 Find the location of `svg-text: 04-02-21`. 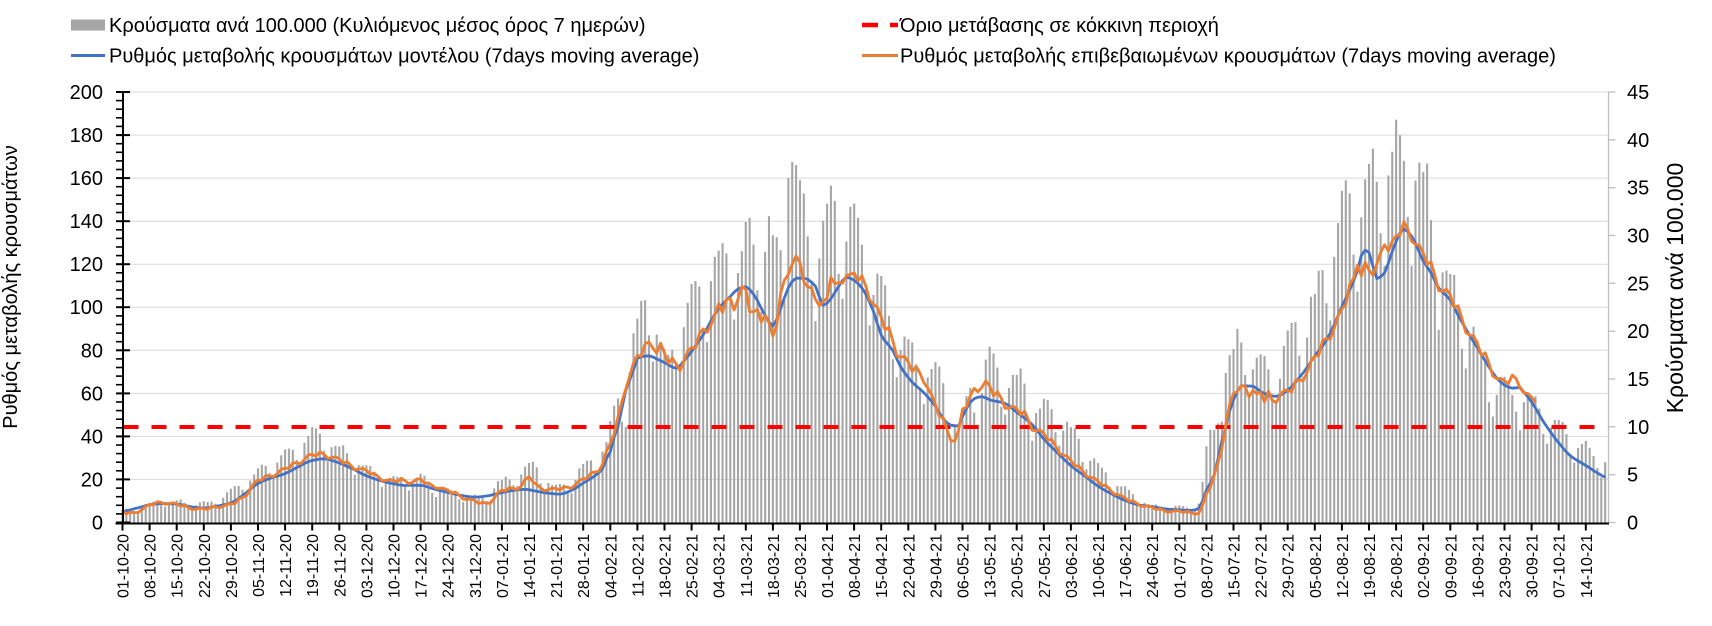

svg-text: 04-02-21 is located at coordinates (611, 566).